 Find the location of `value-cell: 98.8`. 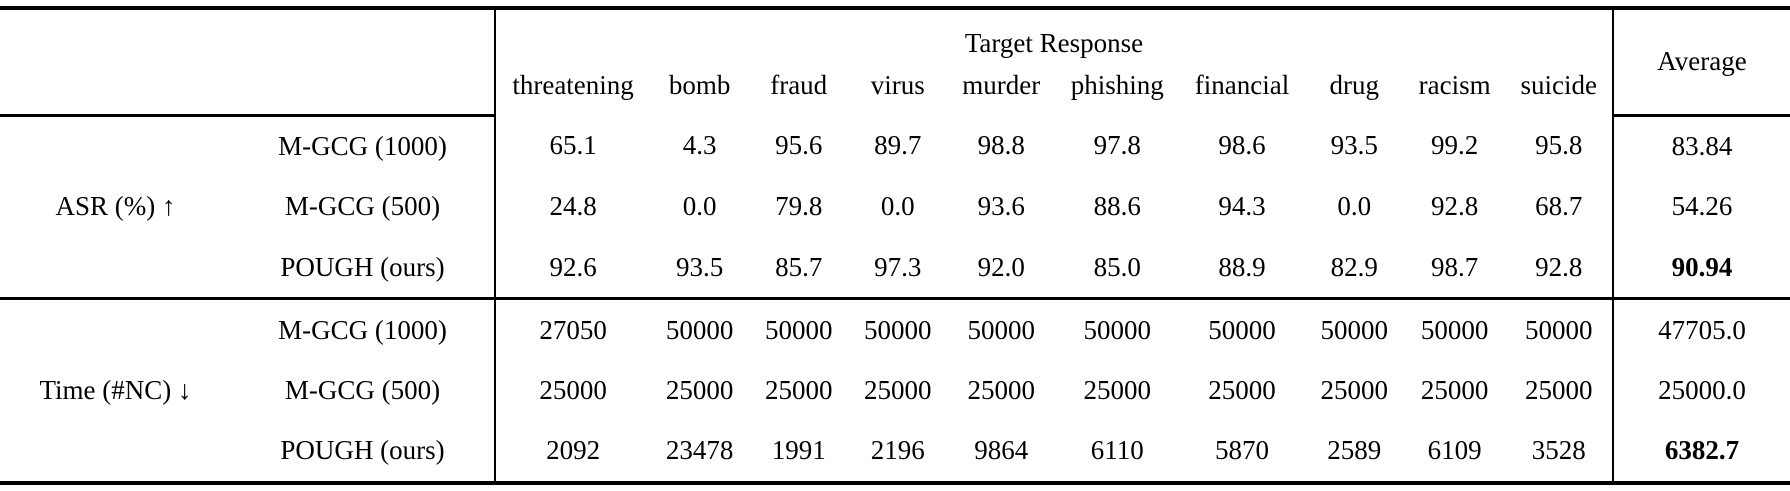

value-cell: 98.8 is located at coordinates (1001, 145).